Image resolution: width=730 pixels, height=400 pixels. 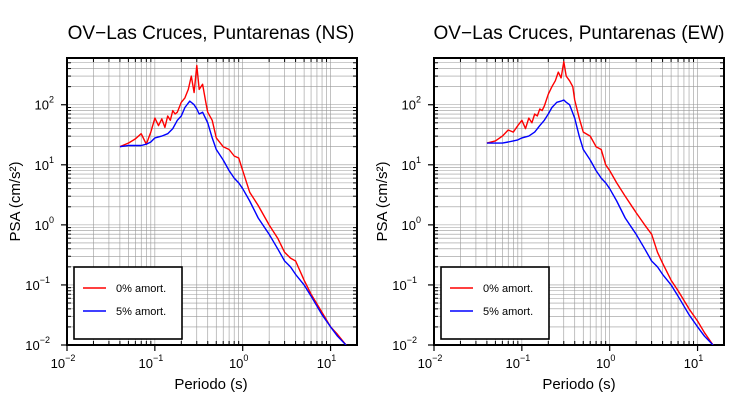 I want to click on chart-title: OV−Las Cruces, Puntarenas (EW), so click(x=579, y=33).